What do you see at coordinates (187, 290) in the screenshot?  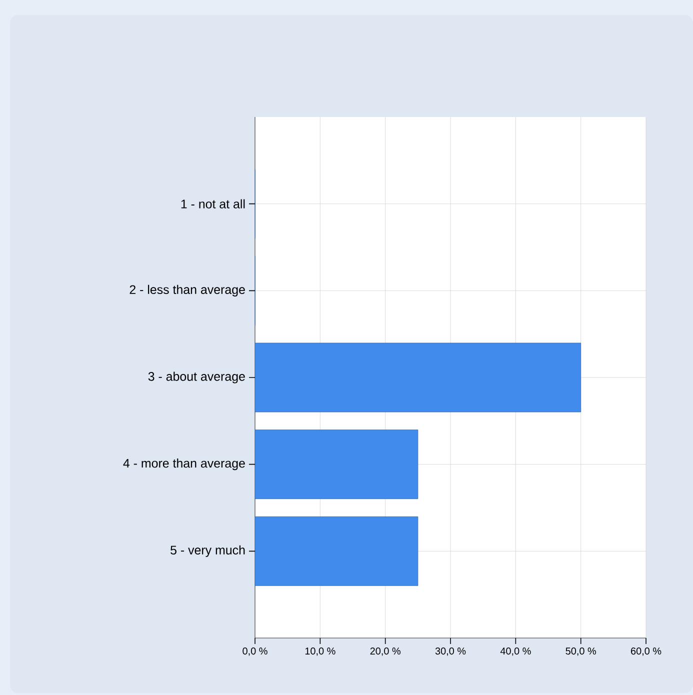 I see `y-tick-label: 2 - less than average` at bounding box center [187, 290].